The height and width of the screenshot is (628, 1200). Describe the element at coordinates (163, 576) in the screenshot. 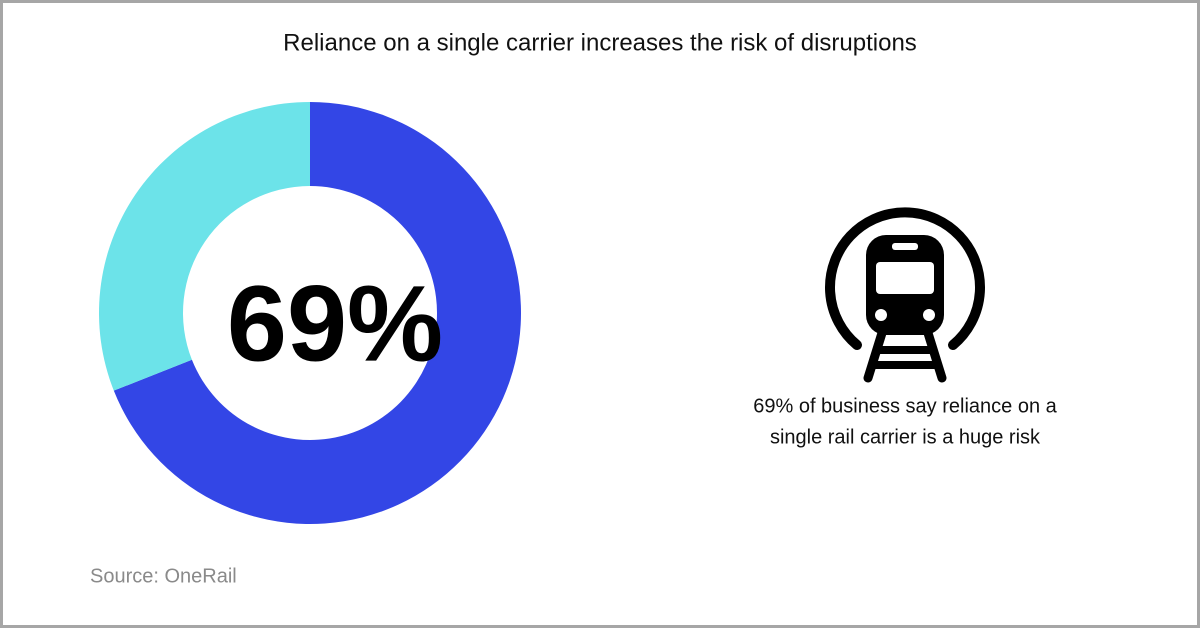

I see `source: Source: OneRail` at that location.